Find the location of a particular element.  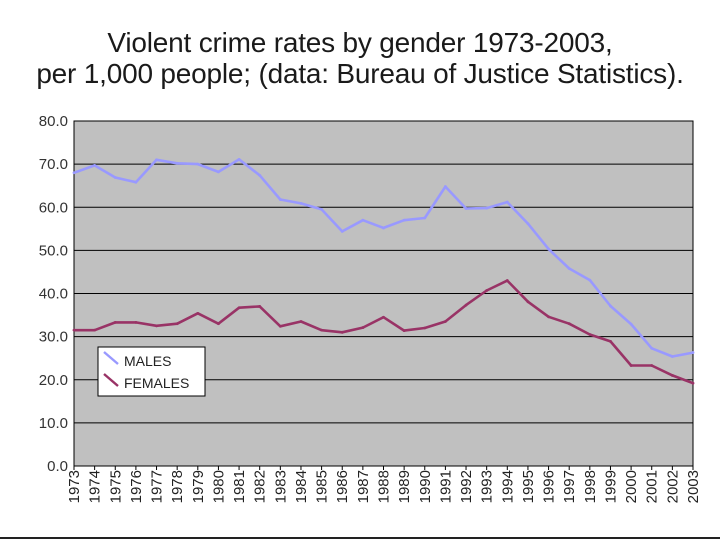

x-tick-label: 1987 is located at coordinates (363, 486).